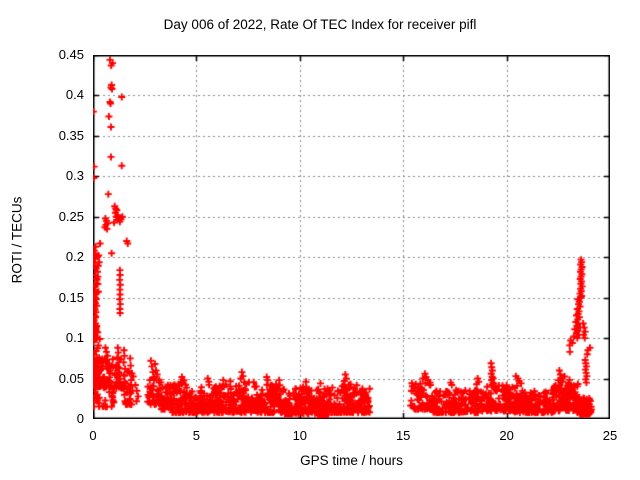 The height and width of the screenshot is (480, 640). What do you see at coordinates (74, 257) in the screenshot?
I see `y-tick-label: 0.2` at bounding box center [74, 257].